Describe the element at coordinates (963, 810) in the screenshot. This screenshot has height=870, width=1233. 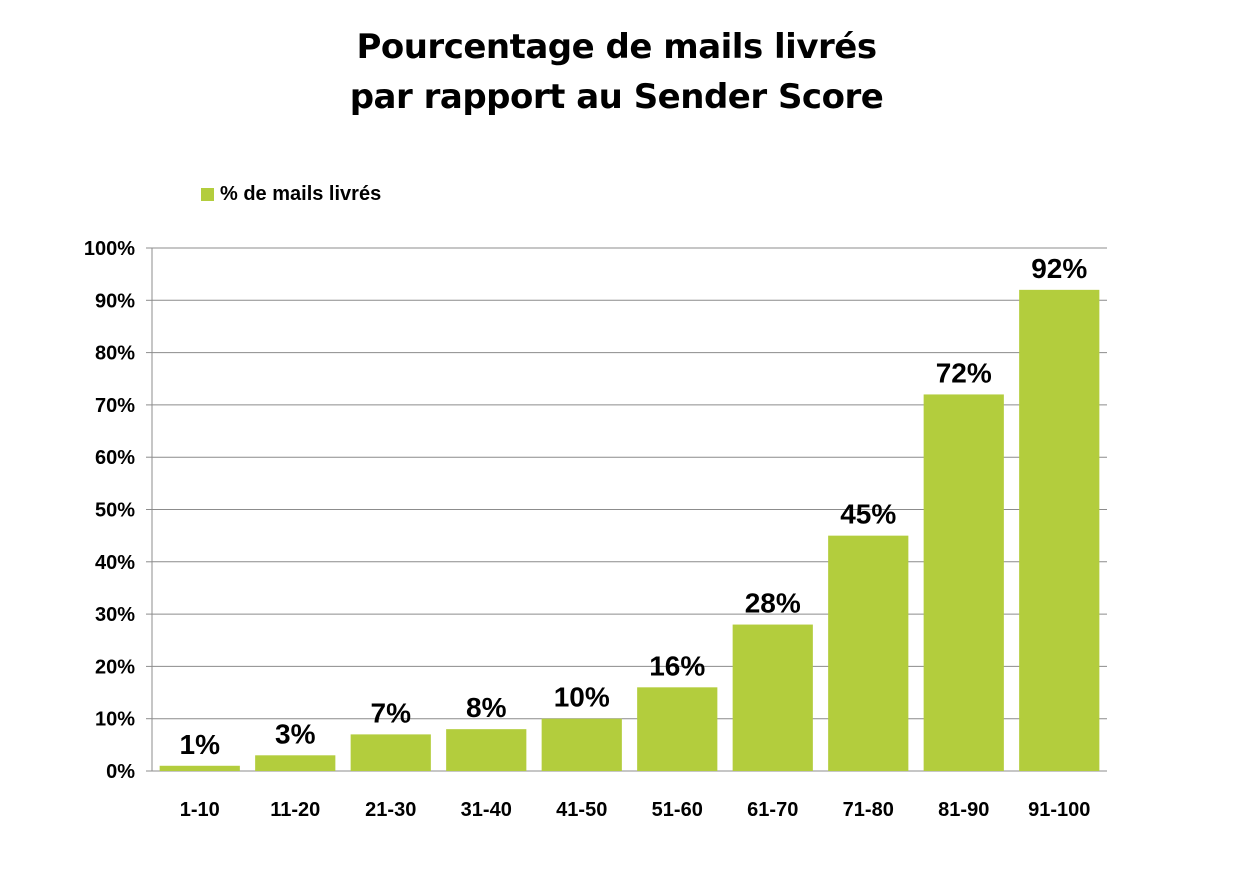
I see `x-tick-label: 81-90` at that location.